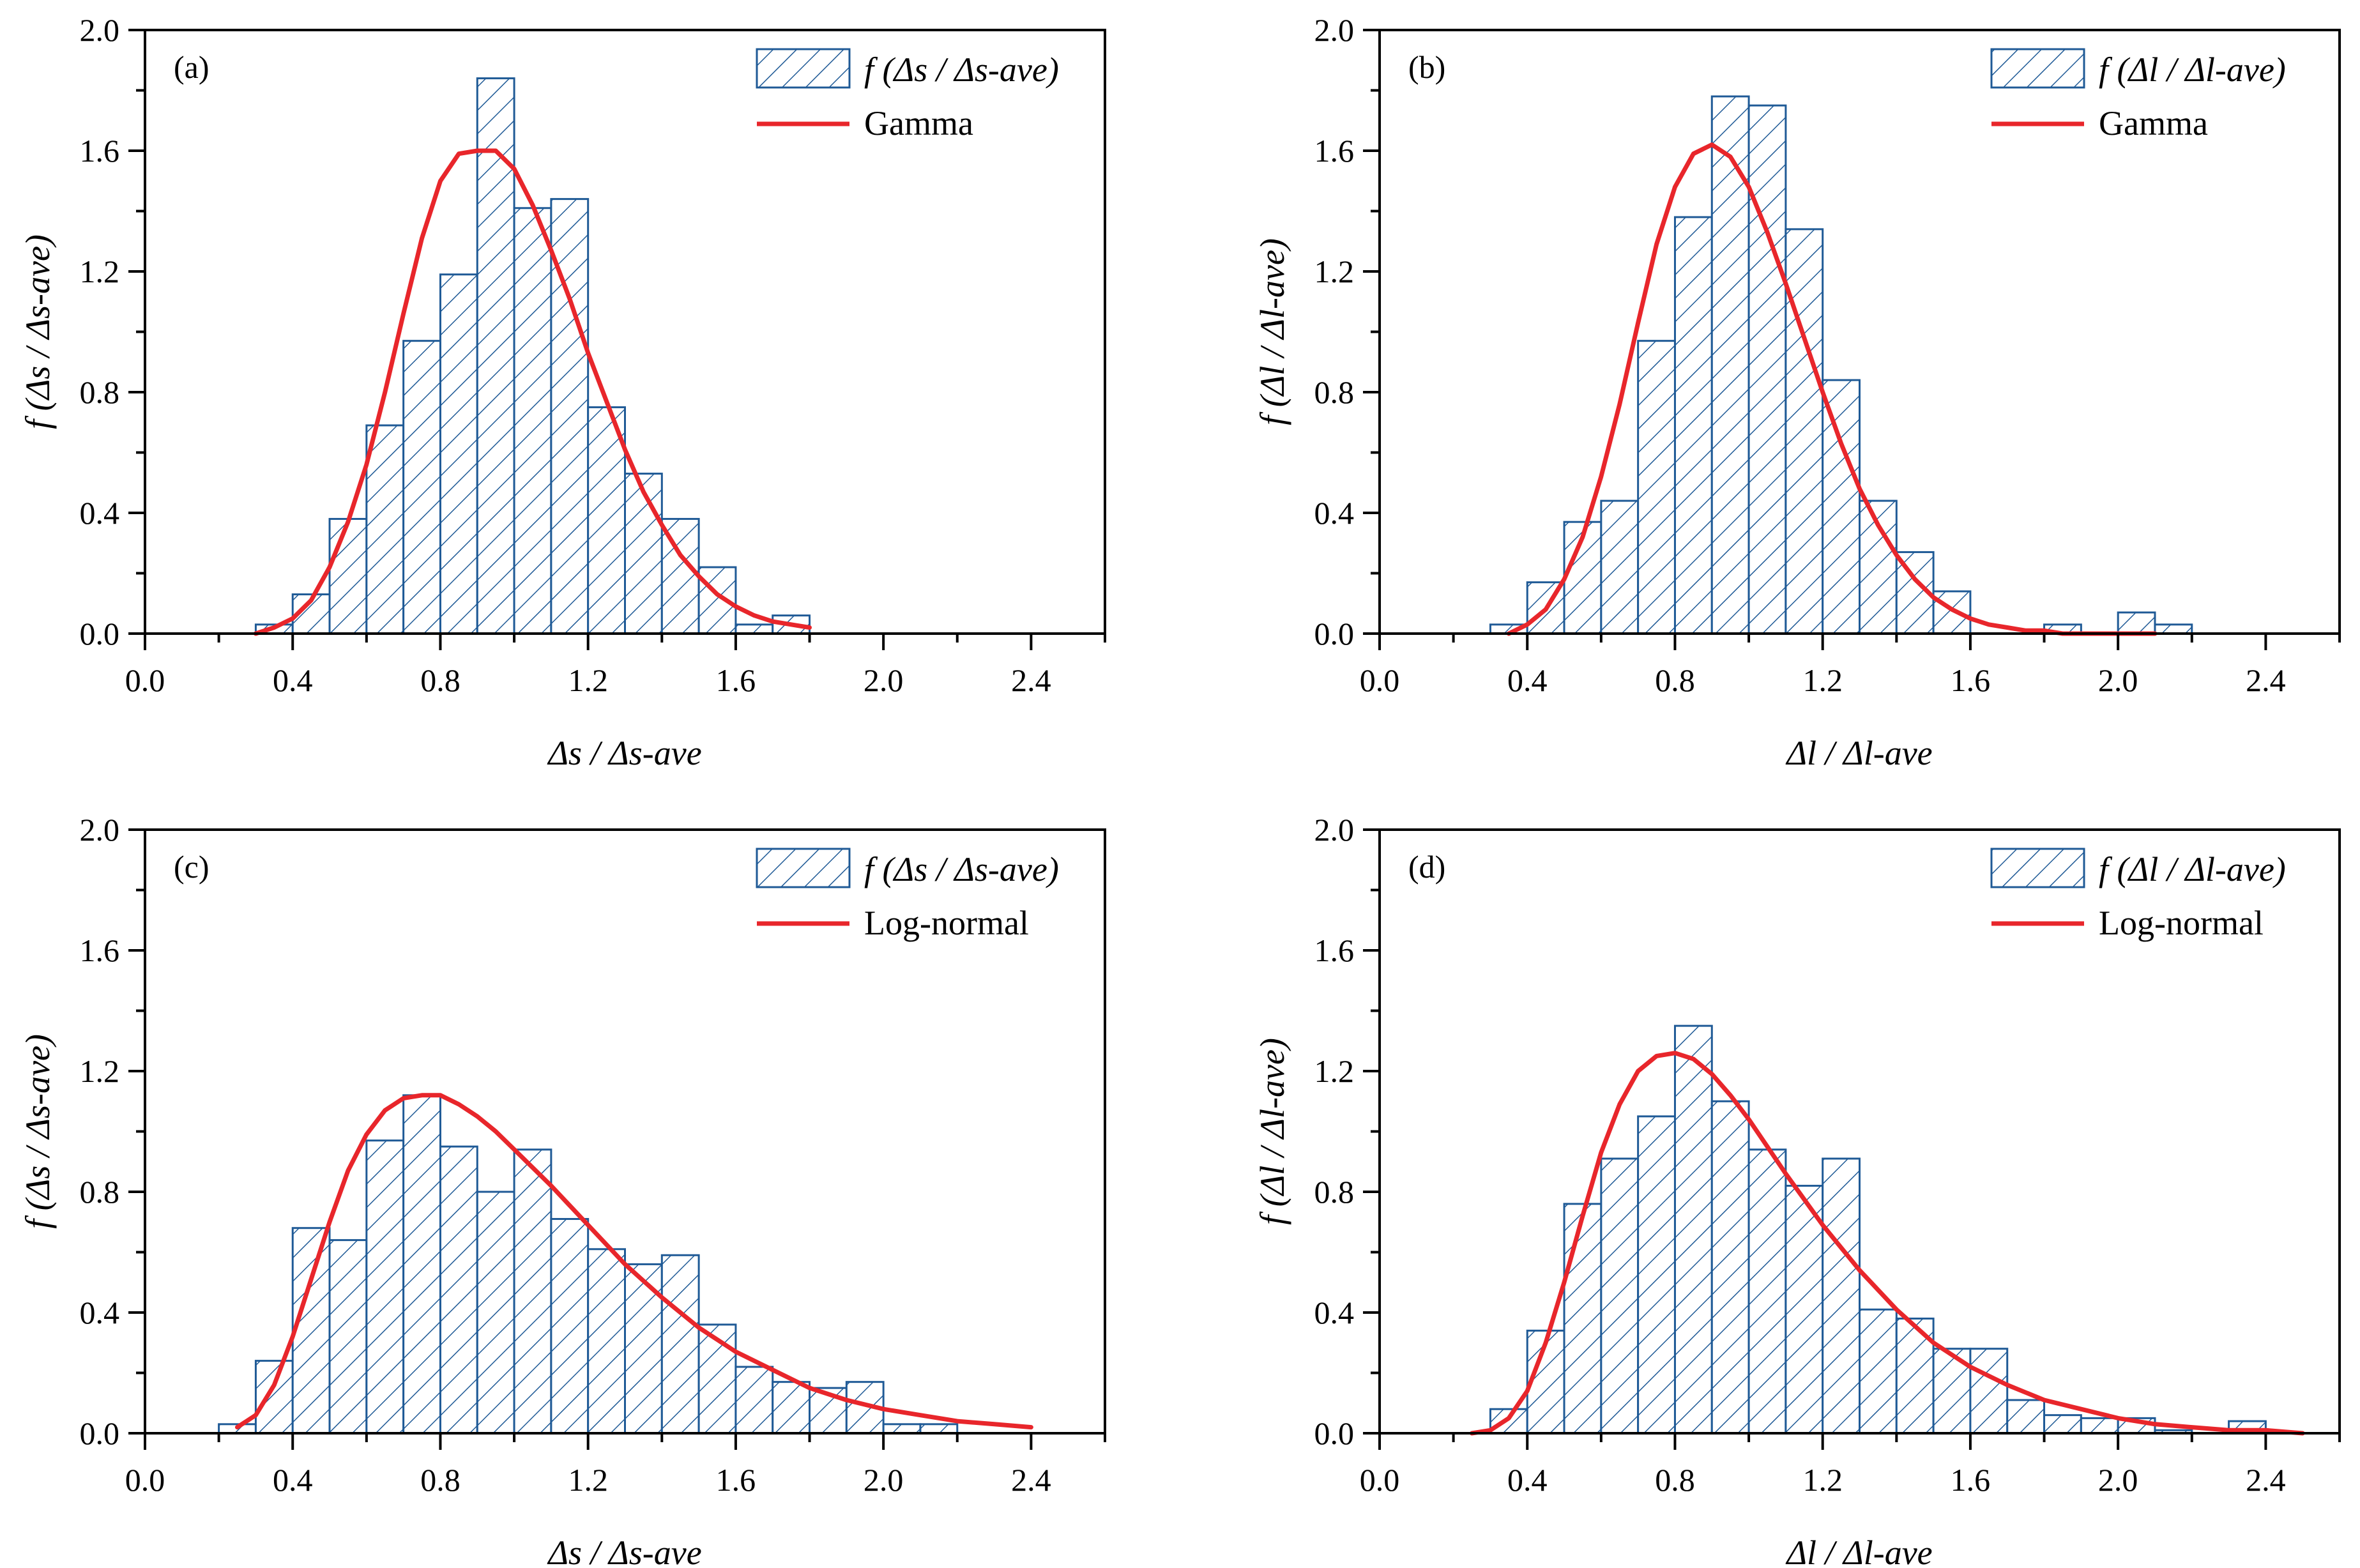 This screenshot has height=1568, width=2360. I want to click on legend: f (Δl / Δl-ave) Log-normal, so click(2138, 895).